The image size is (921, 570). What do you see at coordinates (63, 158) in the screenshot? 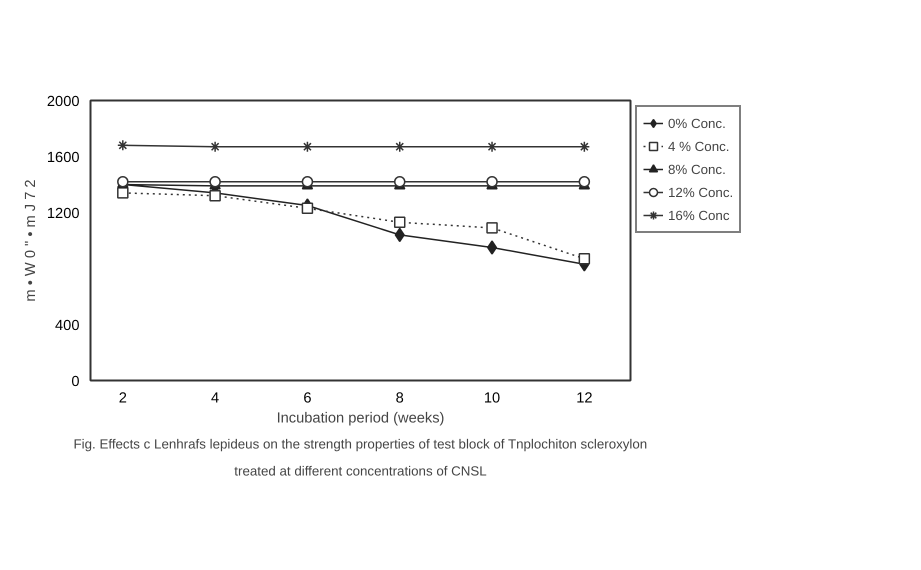
I see `y-tick-label: 1600` at bounding box center [63, 158].